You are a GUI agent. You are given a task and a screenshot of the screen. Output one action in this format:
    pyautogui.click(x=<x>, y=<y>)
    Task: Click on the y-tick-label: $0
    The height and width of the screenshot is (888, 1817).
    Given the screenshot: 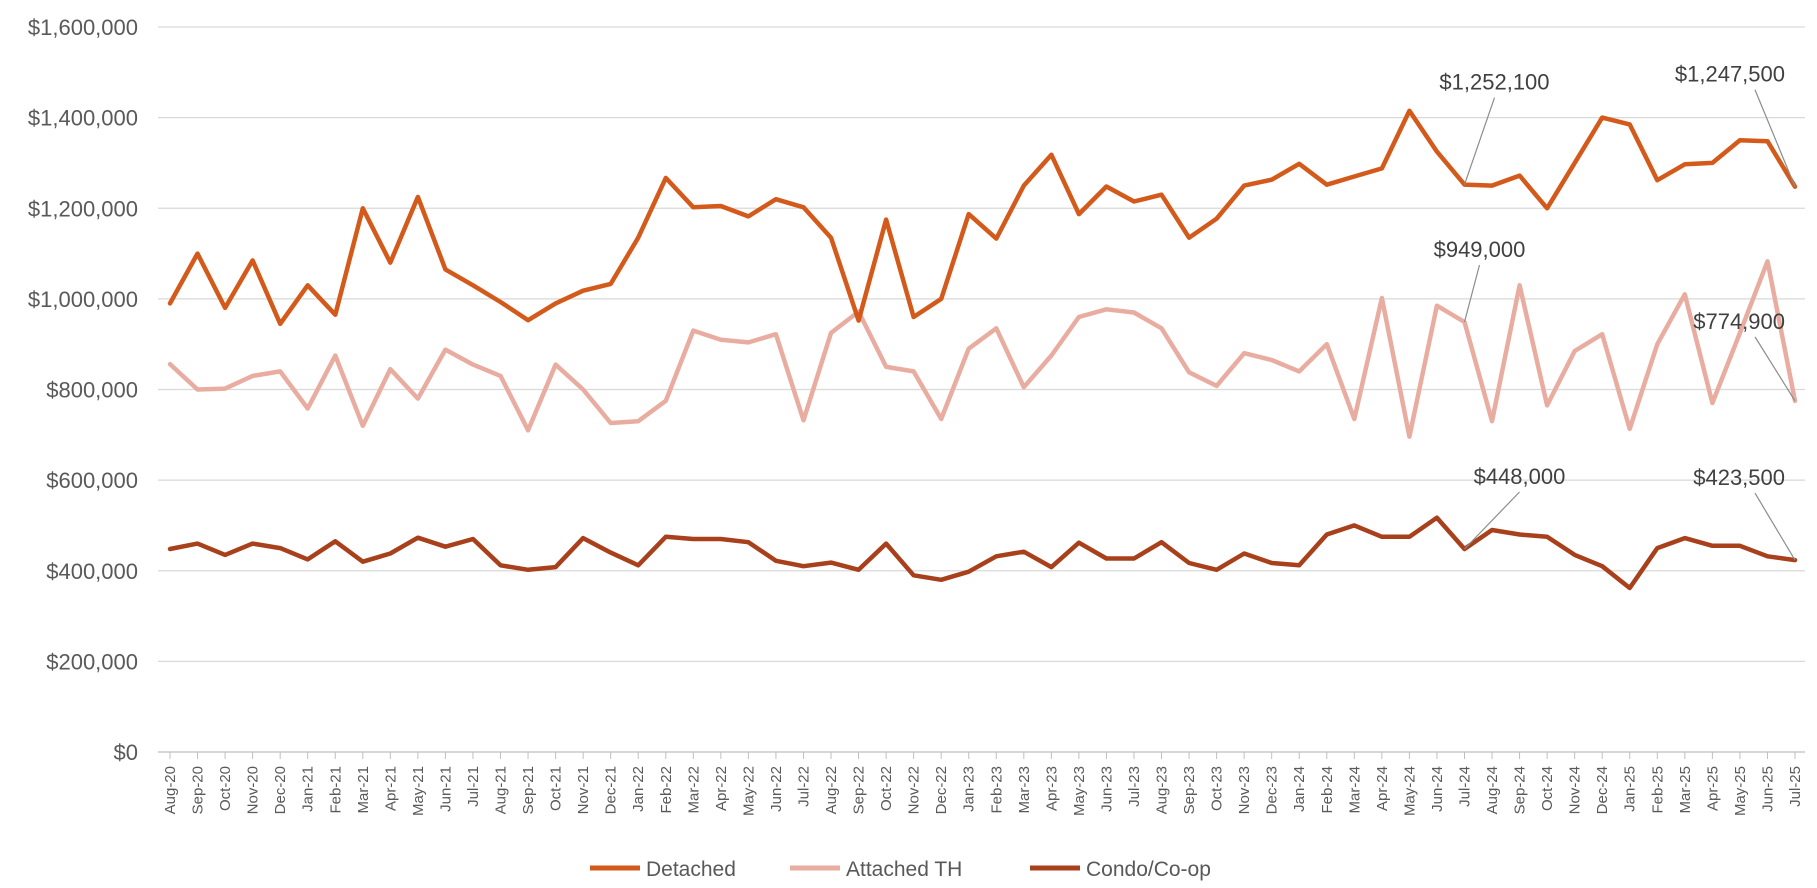 What is the action you would take?
    pyautogui.click(x=126, y=752)
    